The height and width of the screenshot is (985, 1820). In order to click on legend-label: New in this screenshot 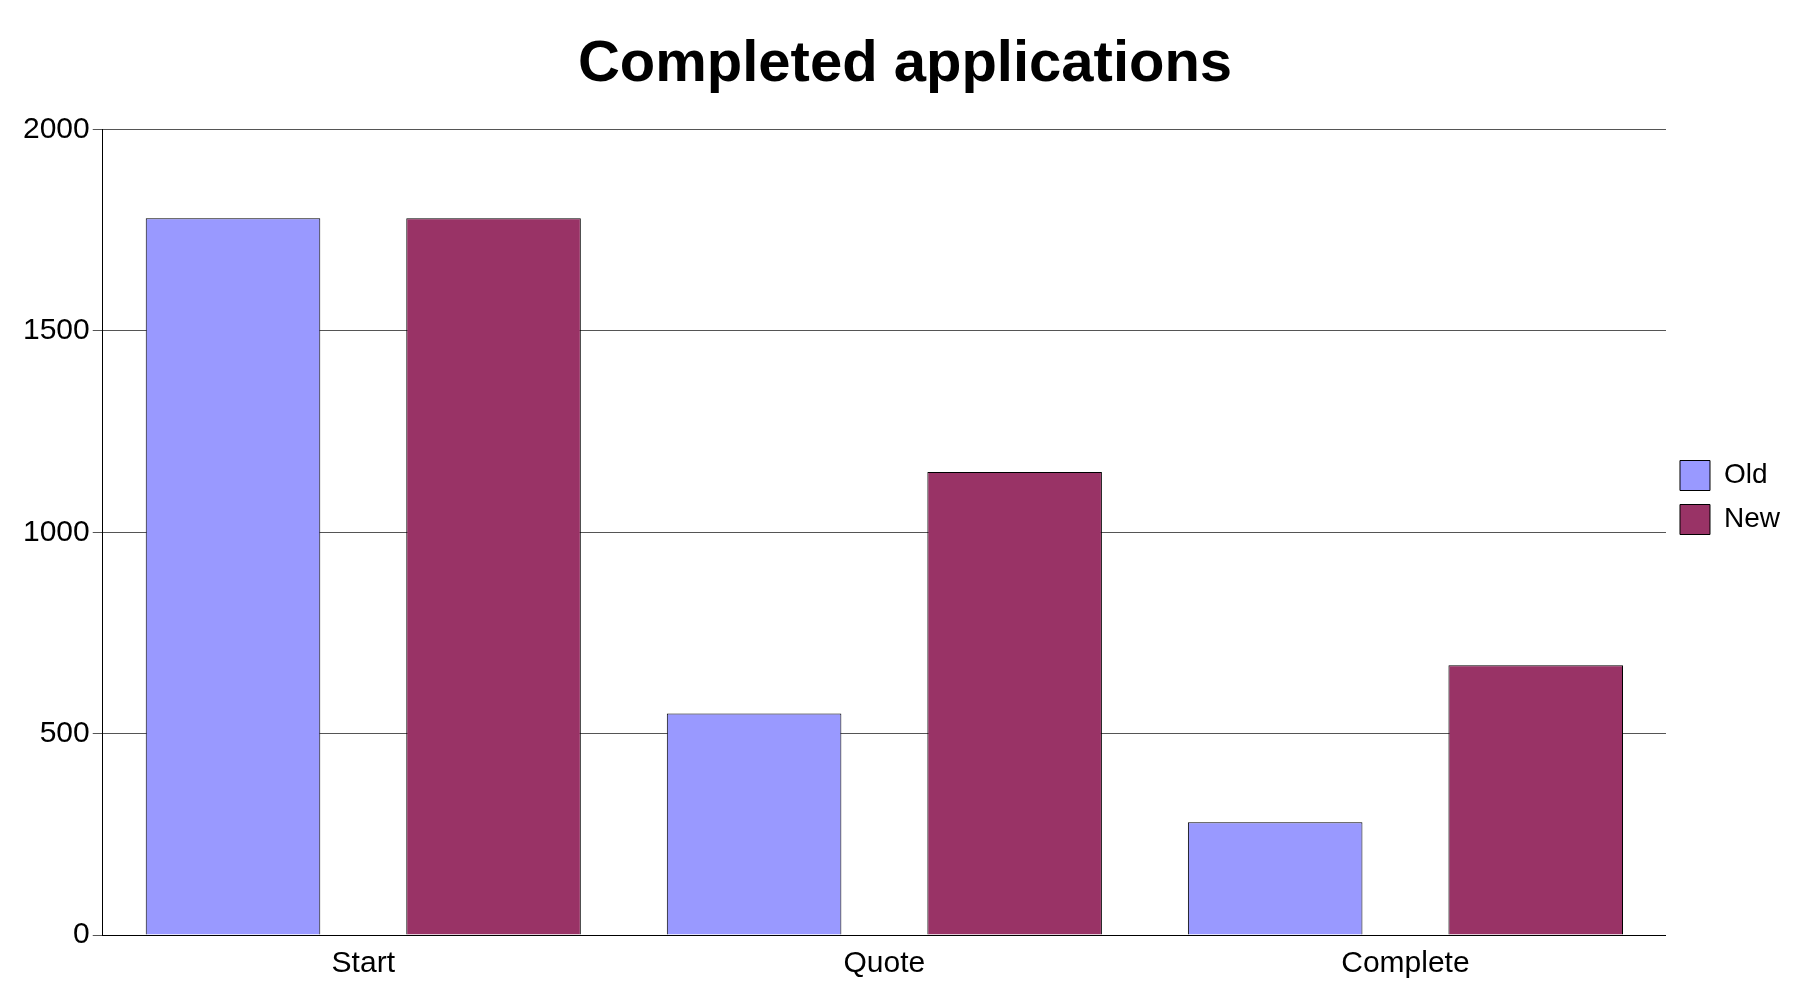, I will do `click(1752, 518)`.